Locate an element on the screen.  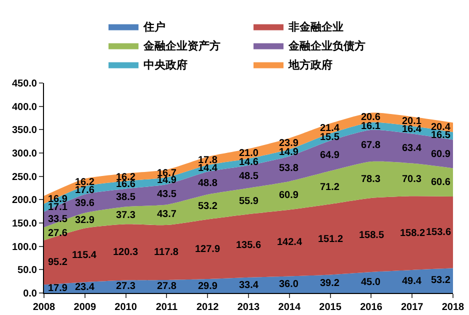
data-label: 39.2 is located at coordinates (330, 283).